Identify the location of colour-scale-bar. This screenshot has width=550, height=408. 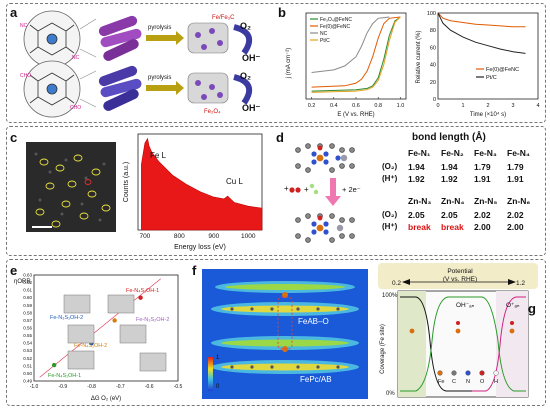
(210, 374).